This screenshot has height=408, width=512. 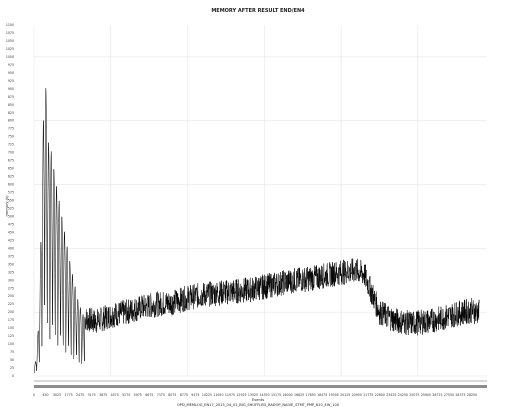 I want to click on y-tick-label: 1050, so click(x=10, y=41).